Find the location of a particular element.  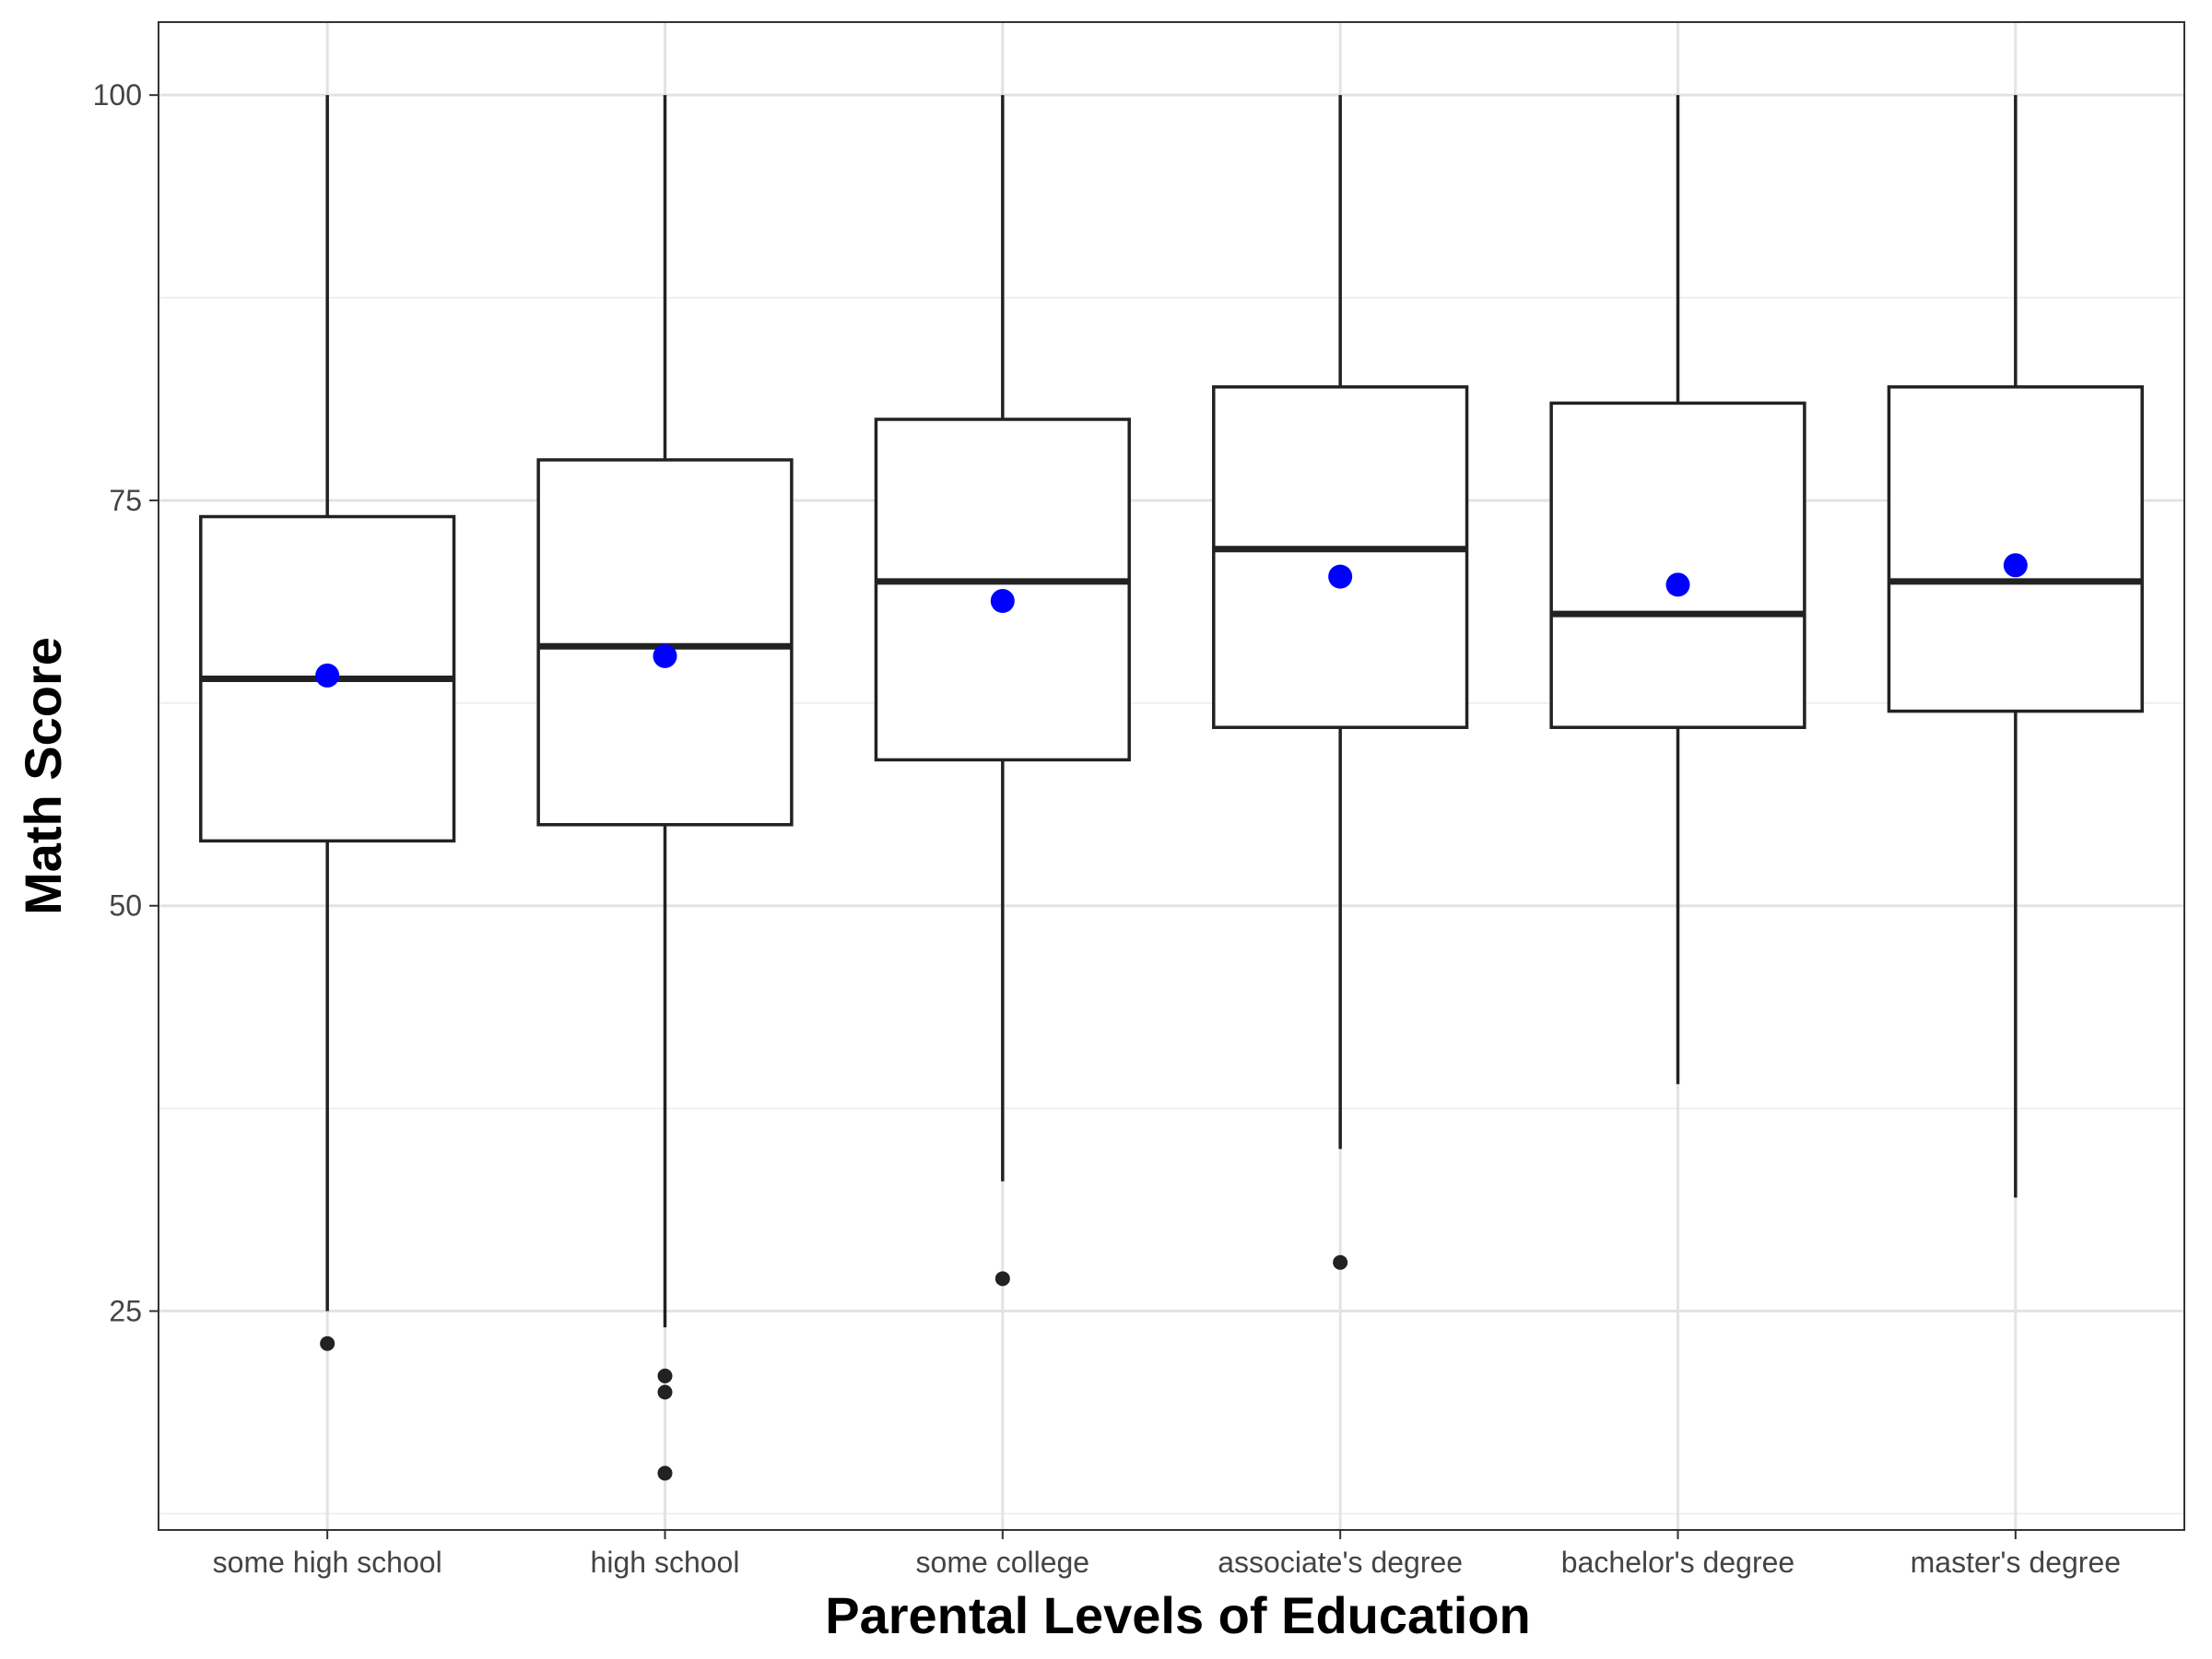

x-tick-label: high school is located at coordinates (665, 1562).